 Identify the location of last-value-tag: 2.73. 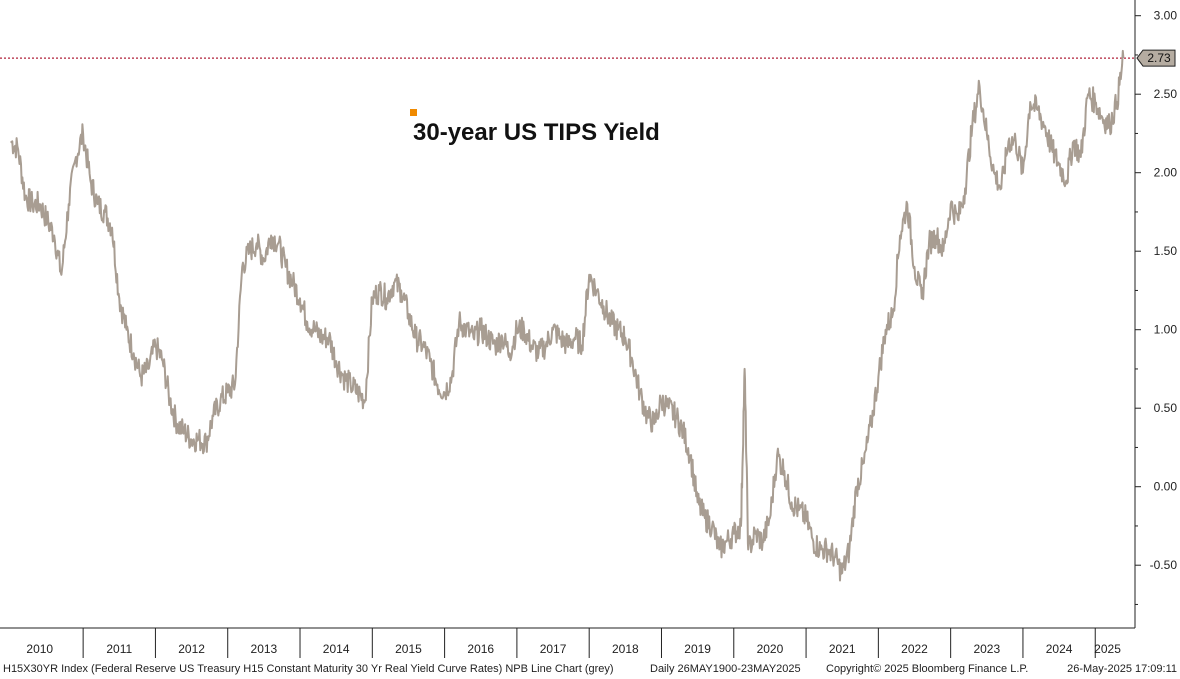
(1156, 58).